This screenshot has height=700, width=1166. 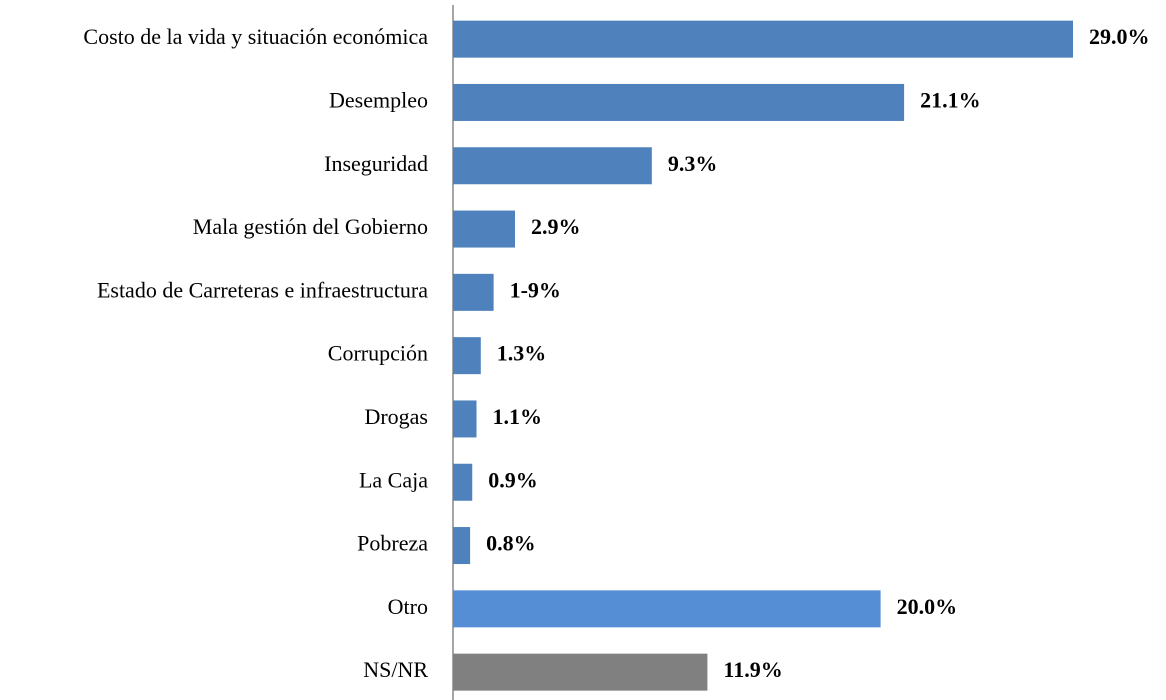 What do you see at coordinates (927, 606) in the screenshot?
I see `data-label: 20.0%` at bounding box center [927, 606].